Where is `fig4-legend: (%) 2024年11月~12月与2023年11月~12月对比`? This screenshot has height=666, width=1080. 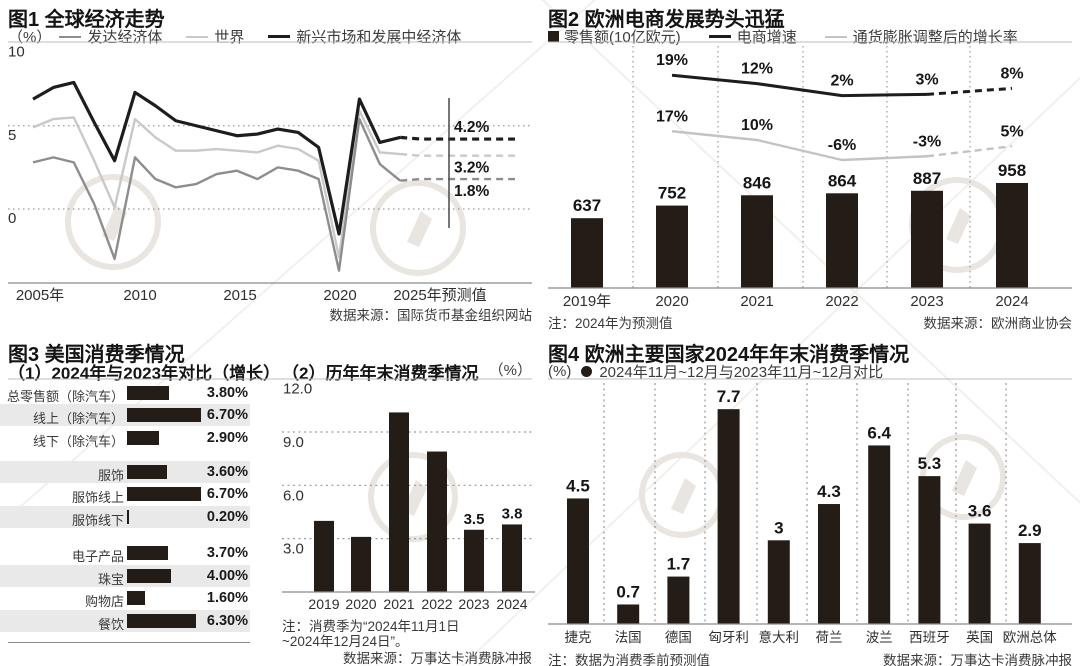
fig4-legend: (%) 2024年11月~12月与2023年11月~12月对比 is located at coordinates (715, 371).